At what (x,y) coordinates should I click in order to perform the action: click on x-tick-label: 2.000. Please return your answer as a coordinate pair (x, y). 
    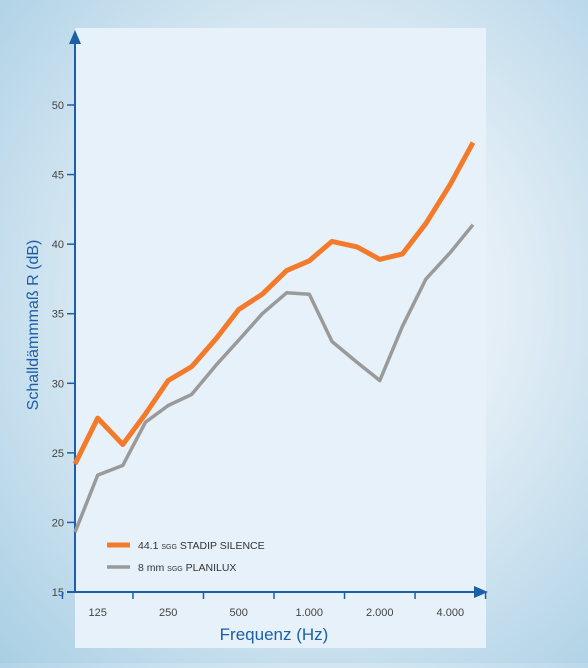
    Looking at the image, I should click on (380, 613).